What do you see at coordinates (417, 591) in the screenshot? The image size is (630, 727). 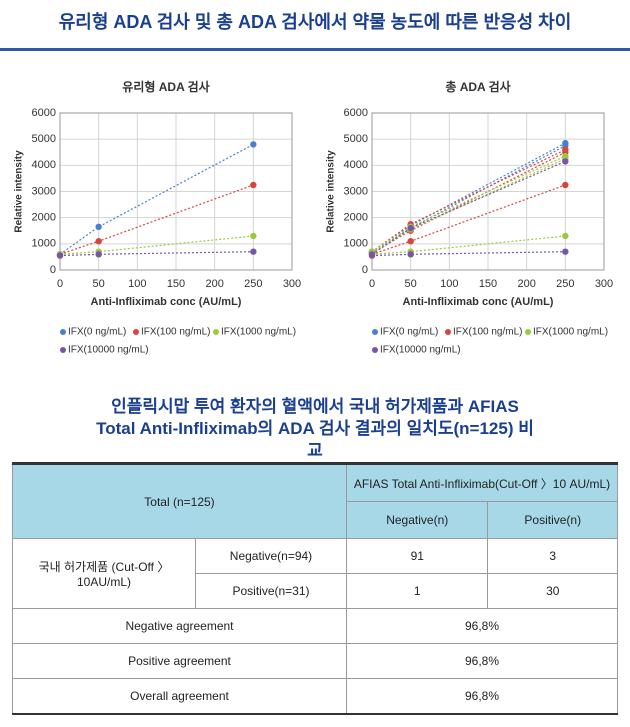 I see `cell: 1` at bounding box center [417, 591].